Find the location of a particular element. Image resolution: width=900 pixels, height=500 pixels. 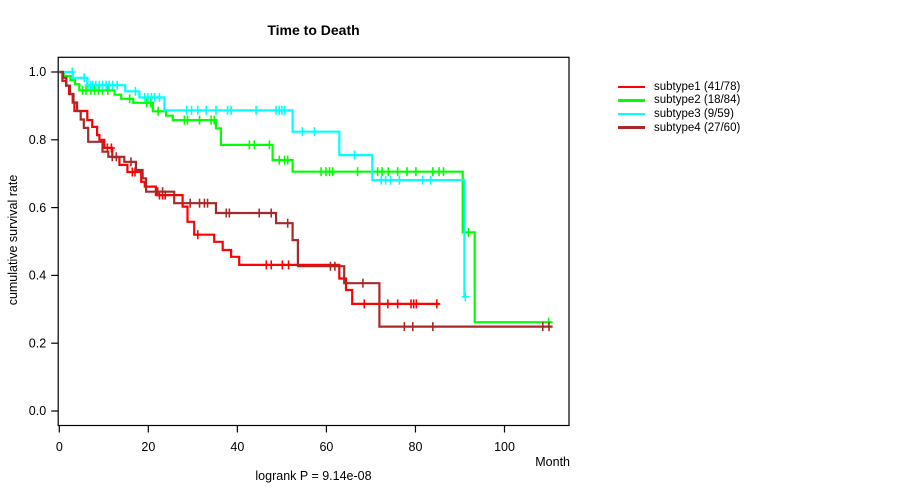

legend-item-subtype3: subtype3 (9/59) is located at coordinates (679, 114).